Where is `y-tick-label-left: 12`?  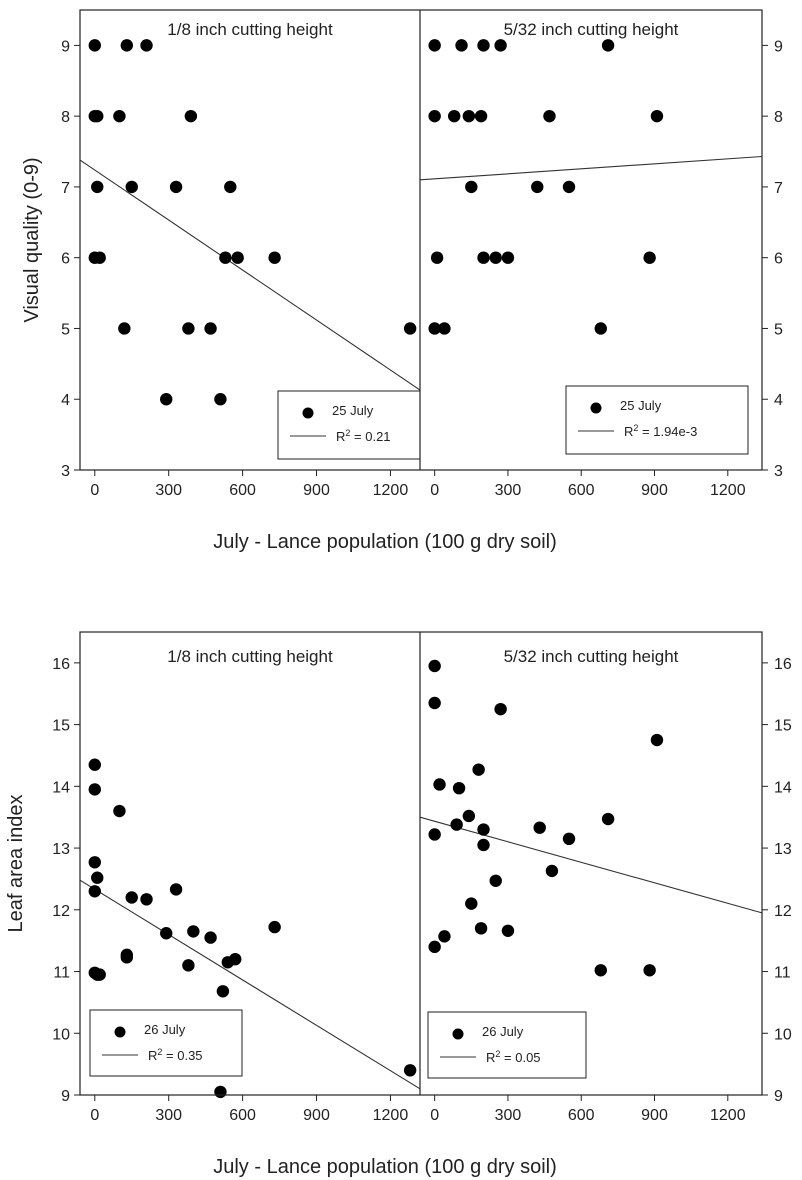 y-tick-label-left: 12 is located at coordinates (61, 911).